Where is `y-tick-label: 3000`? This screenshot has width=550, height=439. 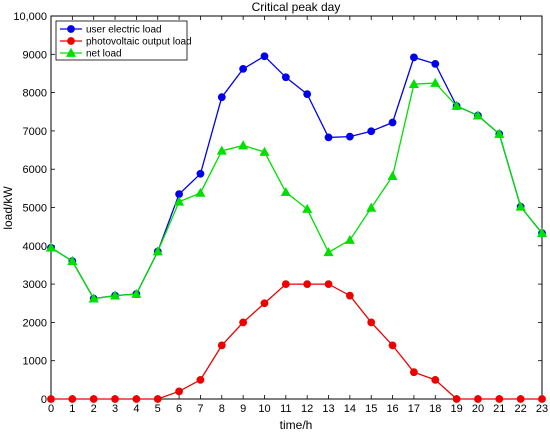 y-tick-label: 3000 is located at coordinates (35, 285).